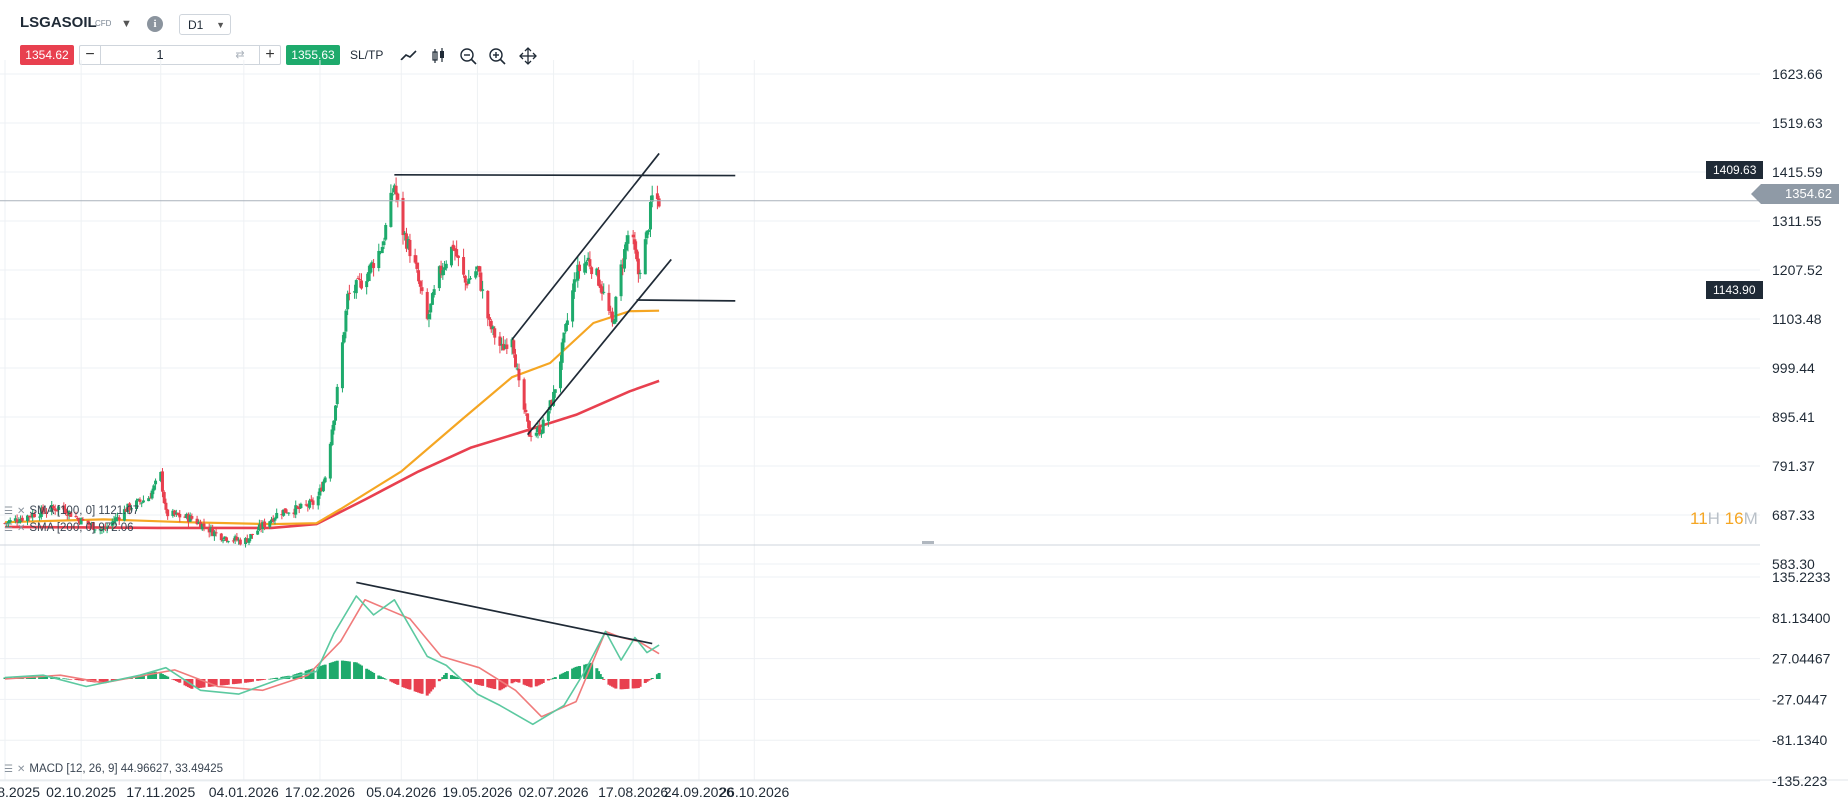  What do you see at coordinates (113, 769) in the screenshot?
I see `macd-legend: ☰ ✕ MACD [12, 26, 9] 44.96627, 33.49425` at bounding box center [113, 769].